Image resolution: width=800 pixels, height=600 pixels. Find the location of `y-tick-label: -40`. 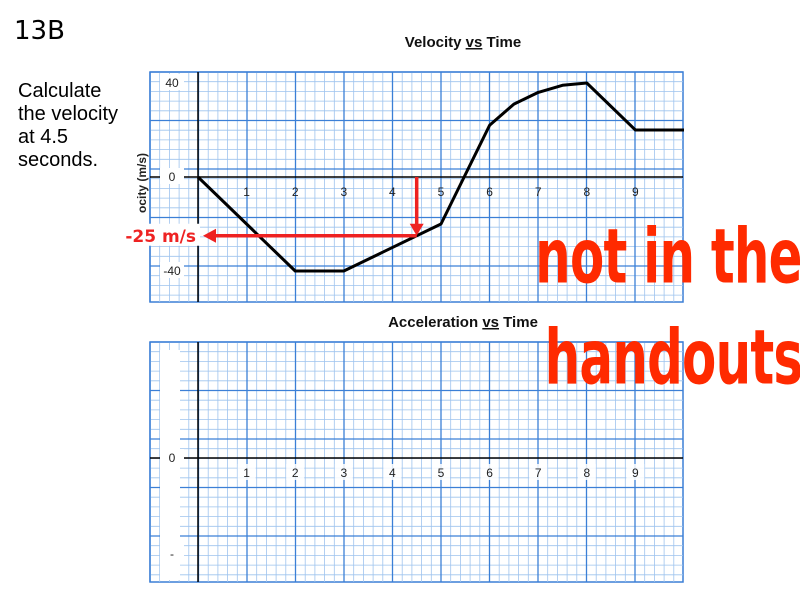

y-tick-label: -40 is located at coordinates (172, 271).